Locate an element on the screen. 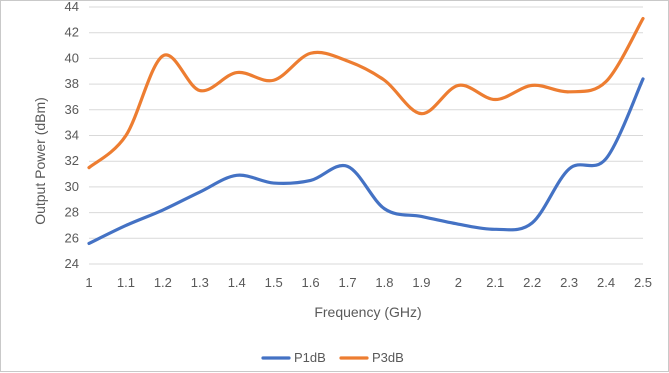 The height and width of the screenshot is (373, 669). y-tick-label: 38 is located at coordinates (72, 83).